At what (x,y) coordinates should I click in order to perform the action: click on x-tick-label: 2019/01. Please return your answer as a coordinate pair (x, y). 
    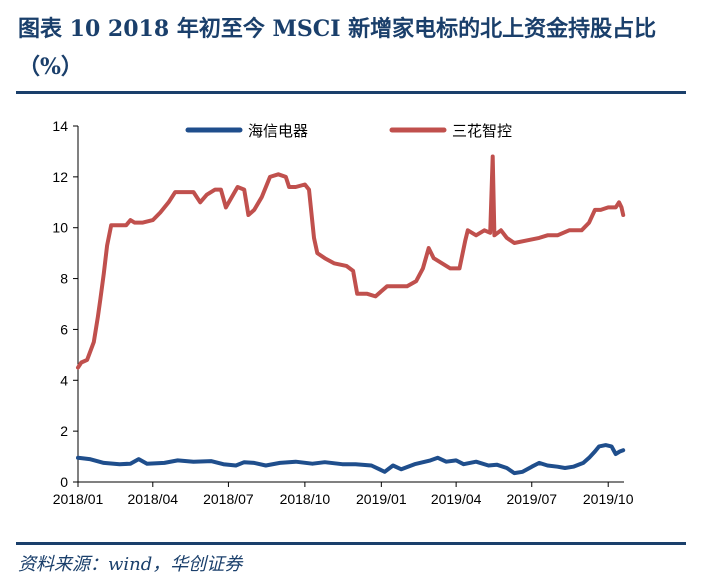
    Looking at the image, I should click on (381, 499).